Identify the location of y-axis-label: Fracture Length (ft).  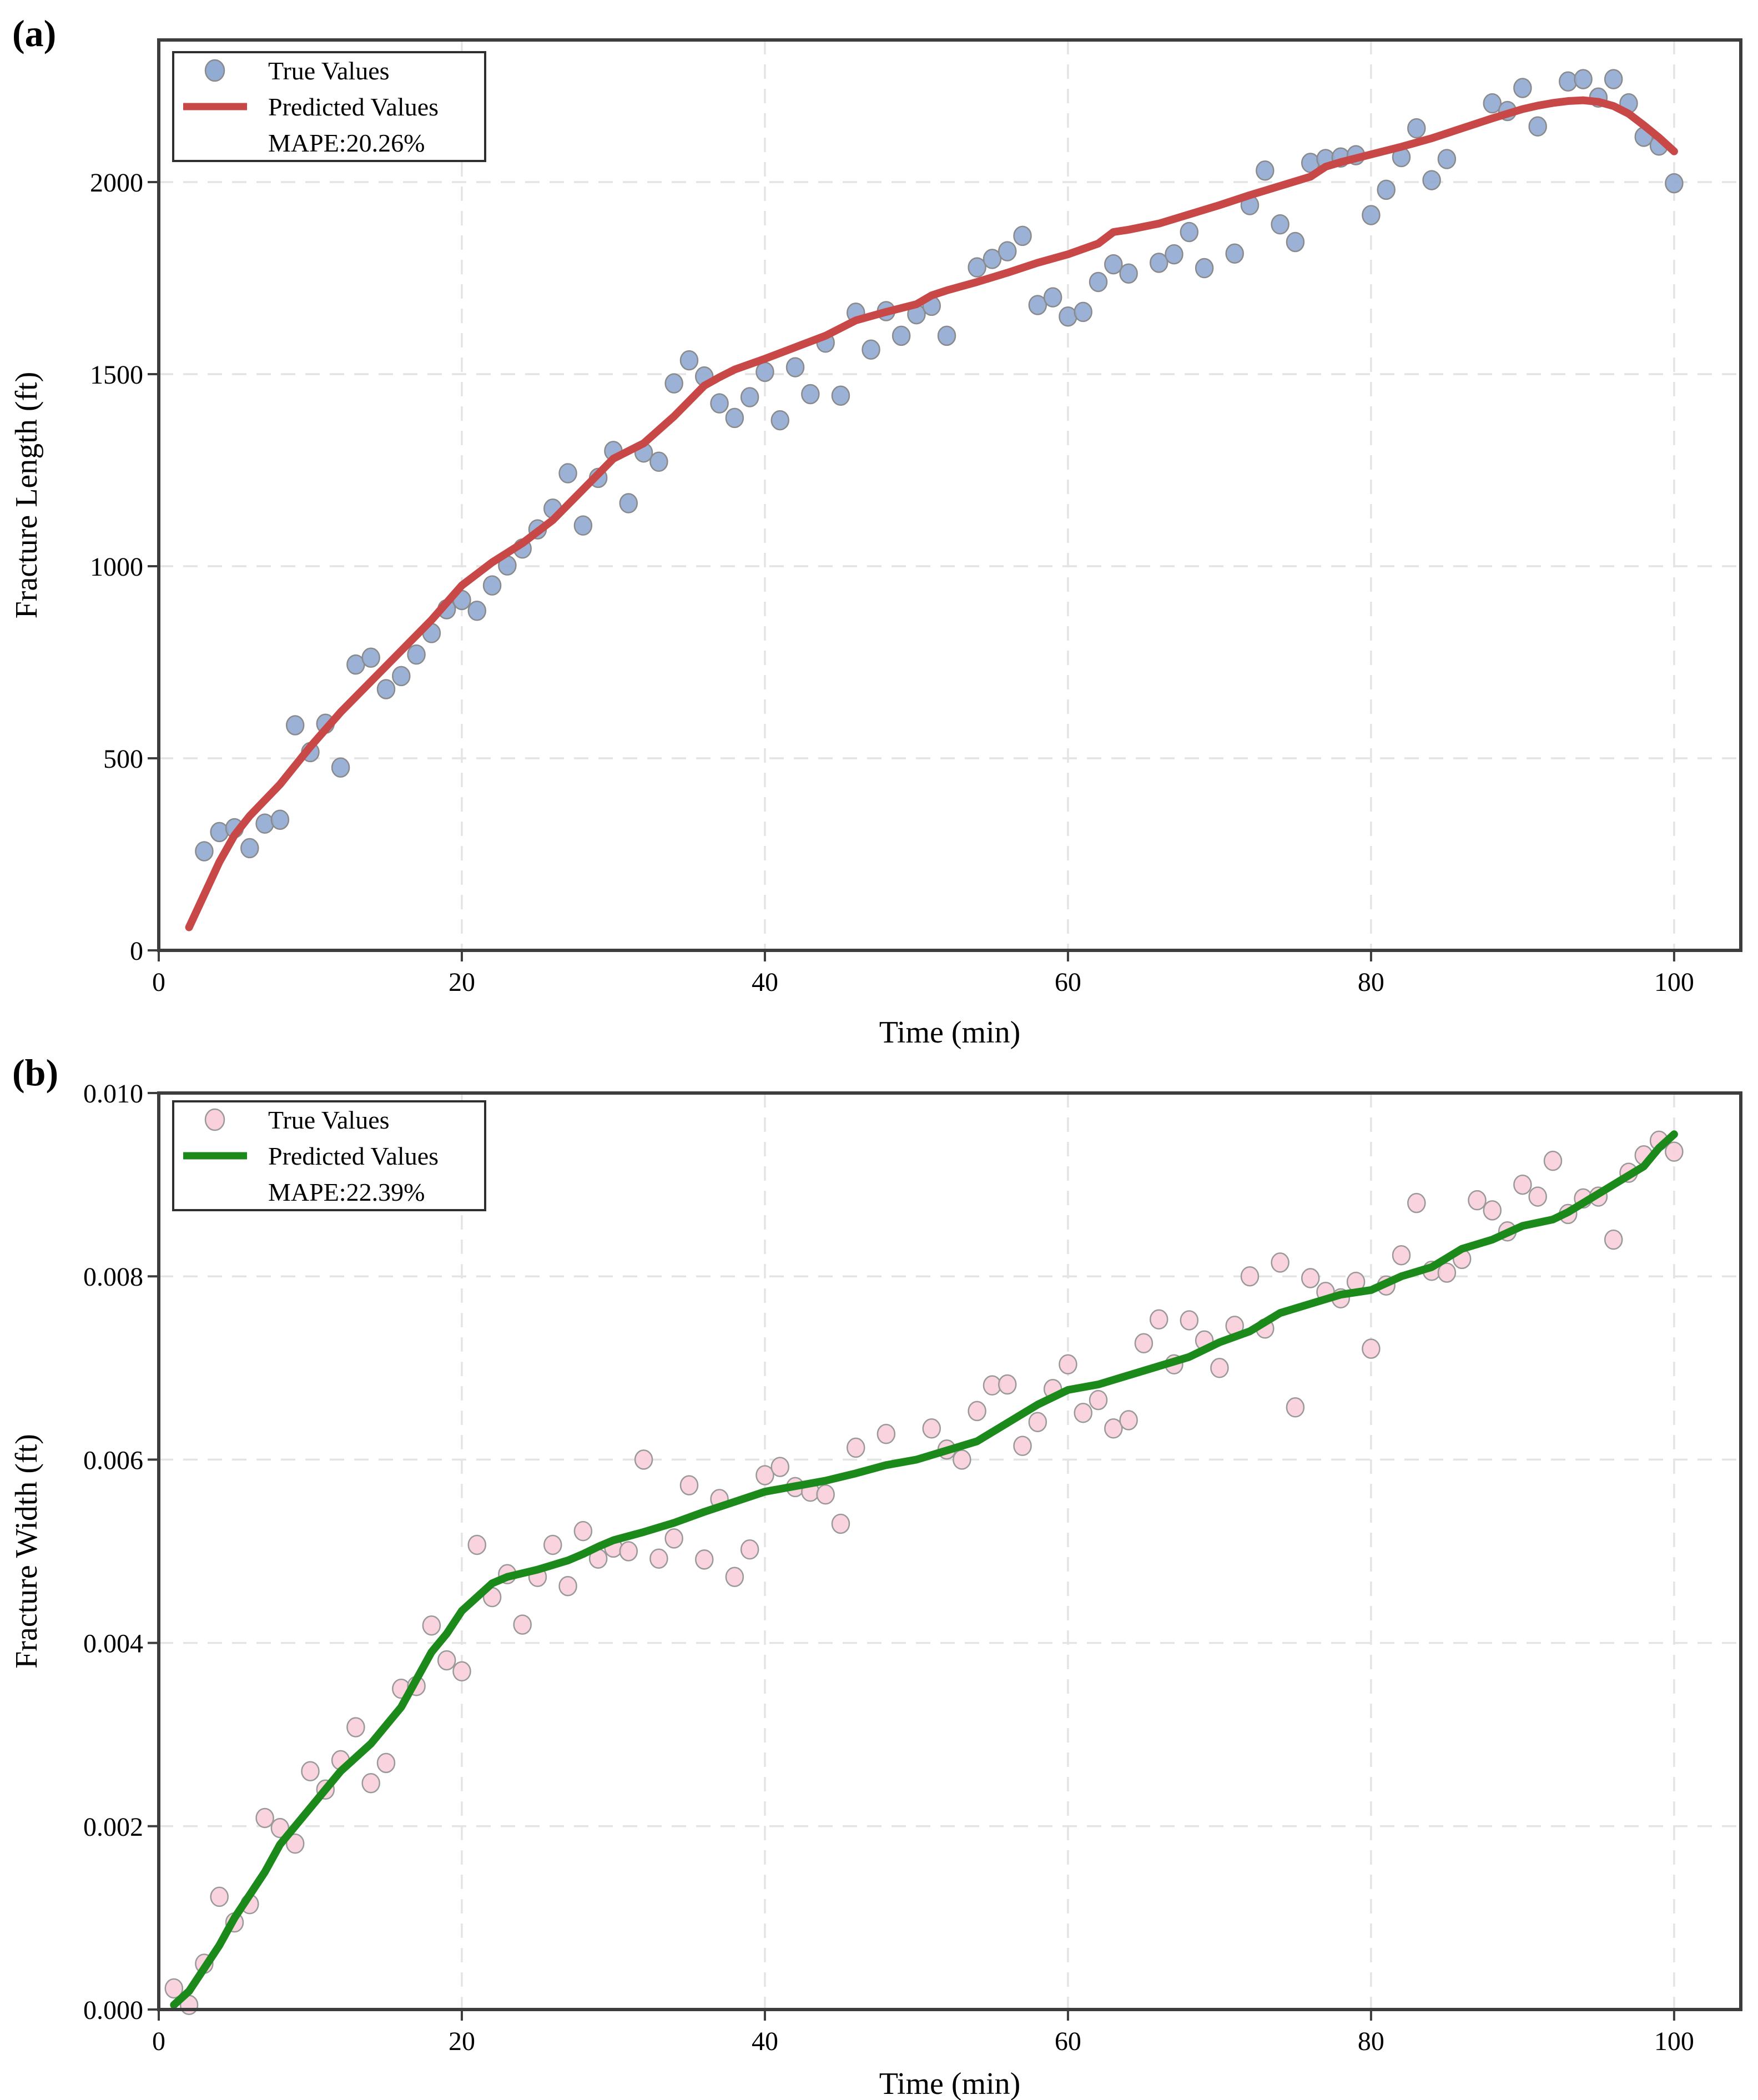
(26, 495).